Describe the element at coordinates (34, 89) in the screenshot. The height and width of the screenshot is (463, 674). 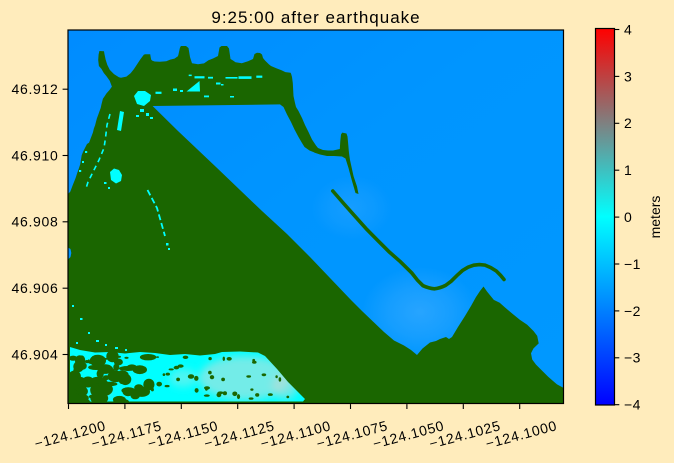
I see `svg-text: 46.912` at that location.